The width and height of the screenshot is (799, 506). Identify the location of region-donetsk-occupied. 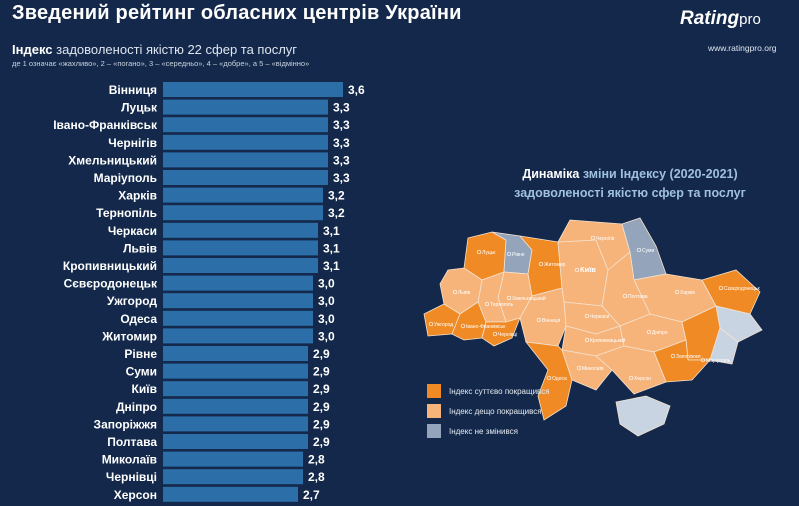
(724, 346).